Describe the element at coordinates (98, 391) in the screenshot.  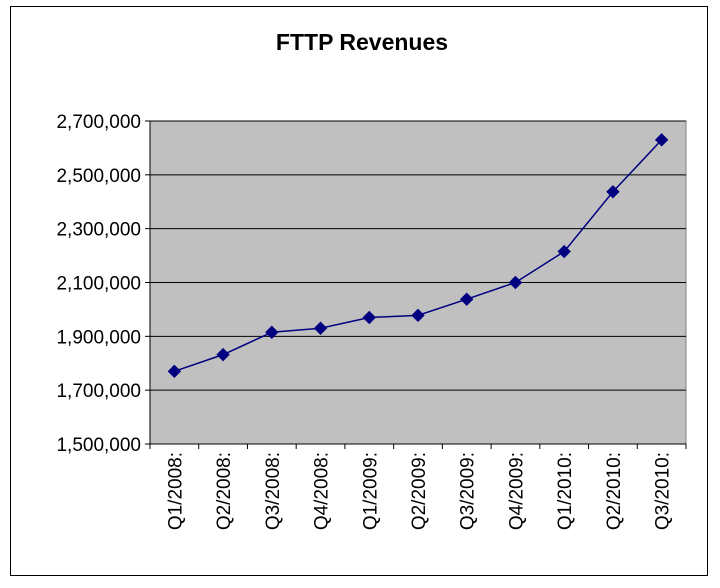
I see `y-tick-label: 1,700,000` at that location.